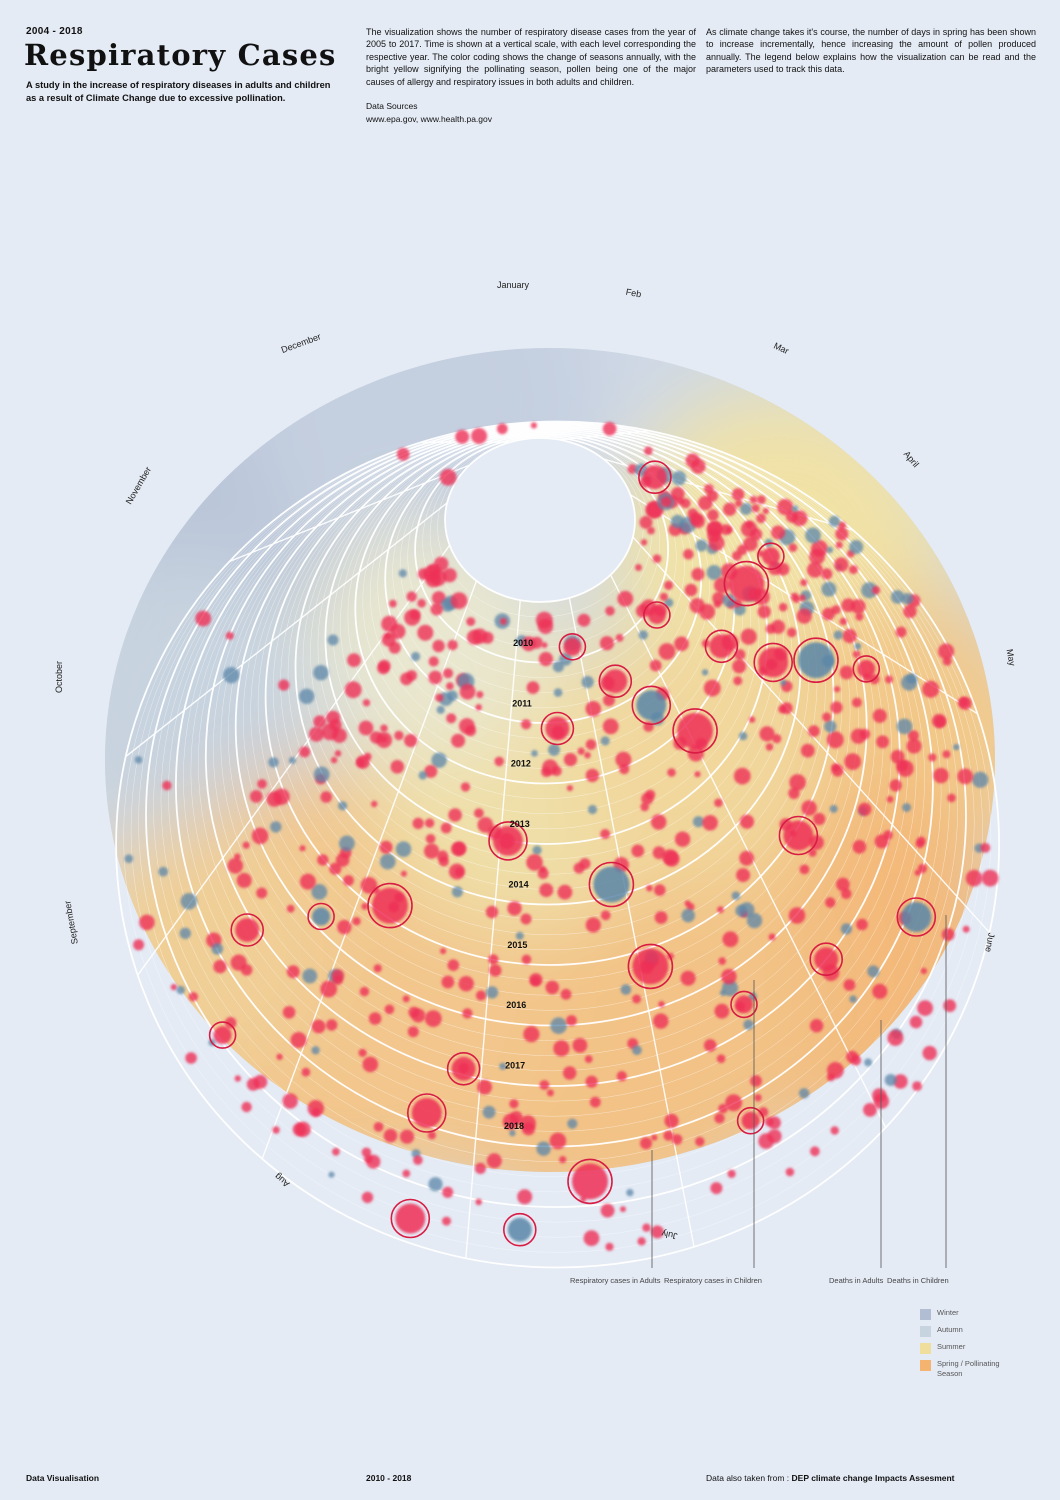 Image resolution: width=1060 pixels, height=1500 pixels. Describe the element at coordinates (950, 1329) in the screenshot. I see `legend-label: Autumn` at that location.